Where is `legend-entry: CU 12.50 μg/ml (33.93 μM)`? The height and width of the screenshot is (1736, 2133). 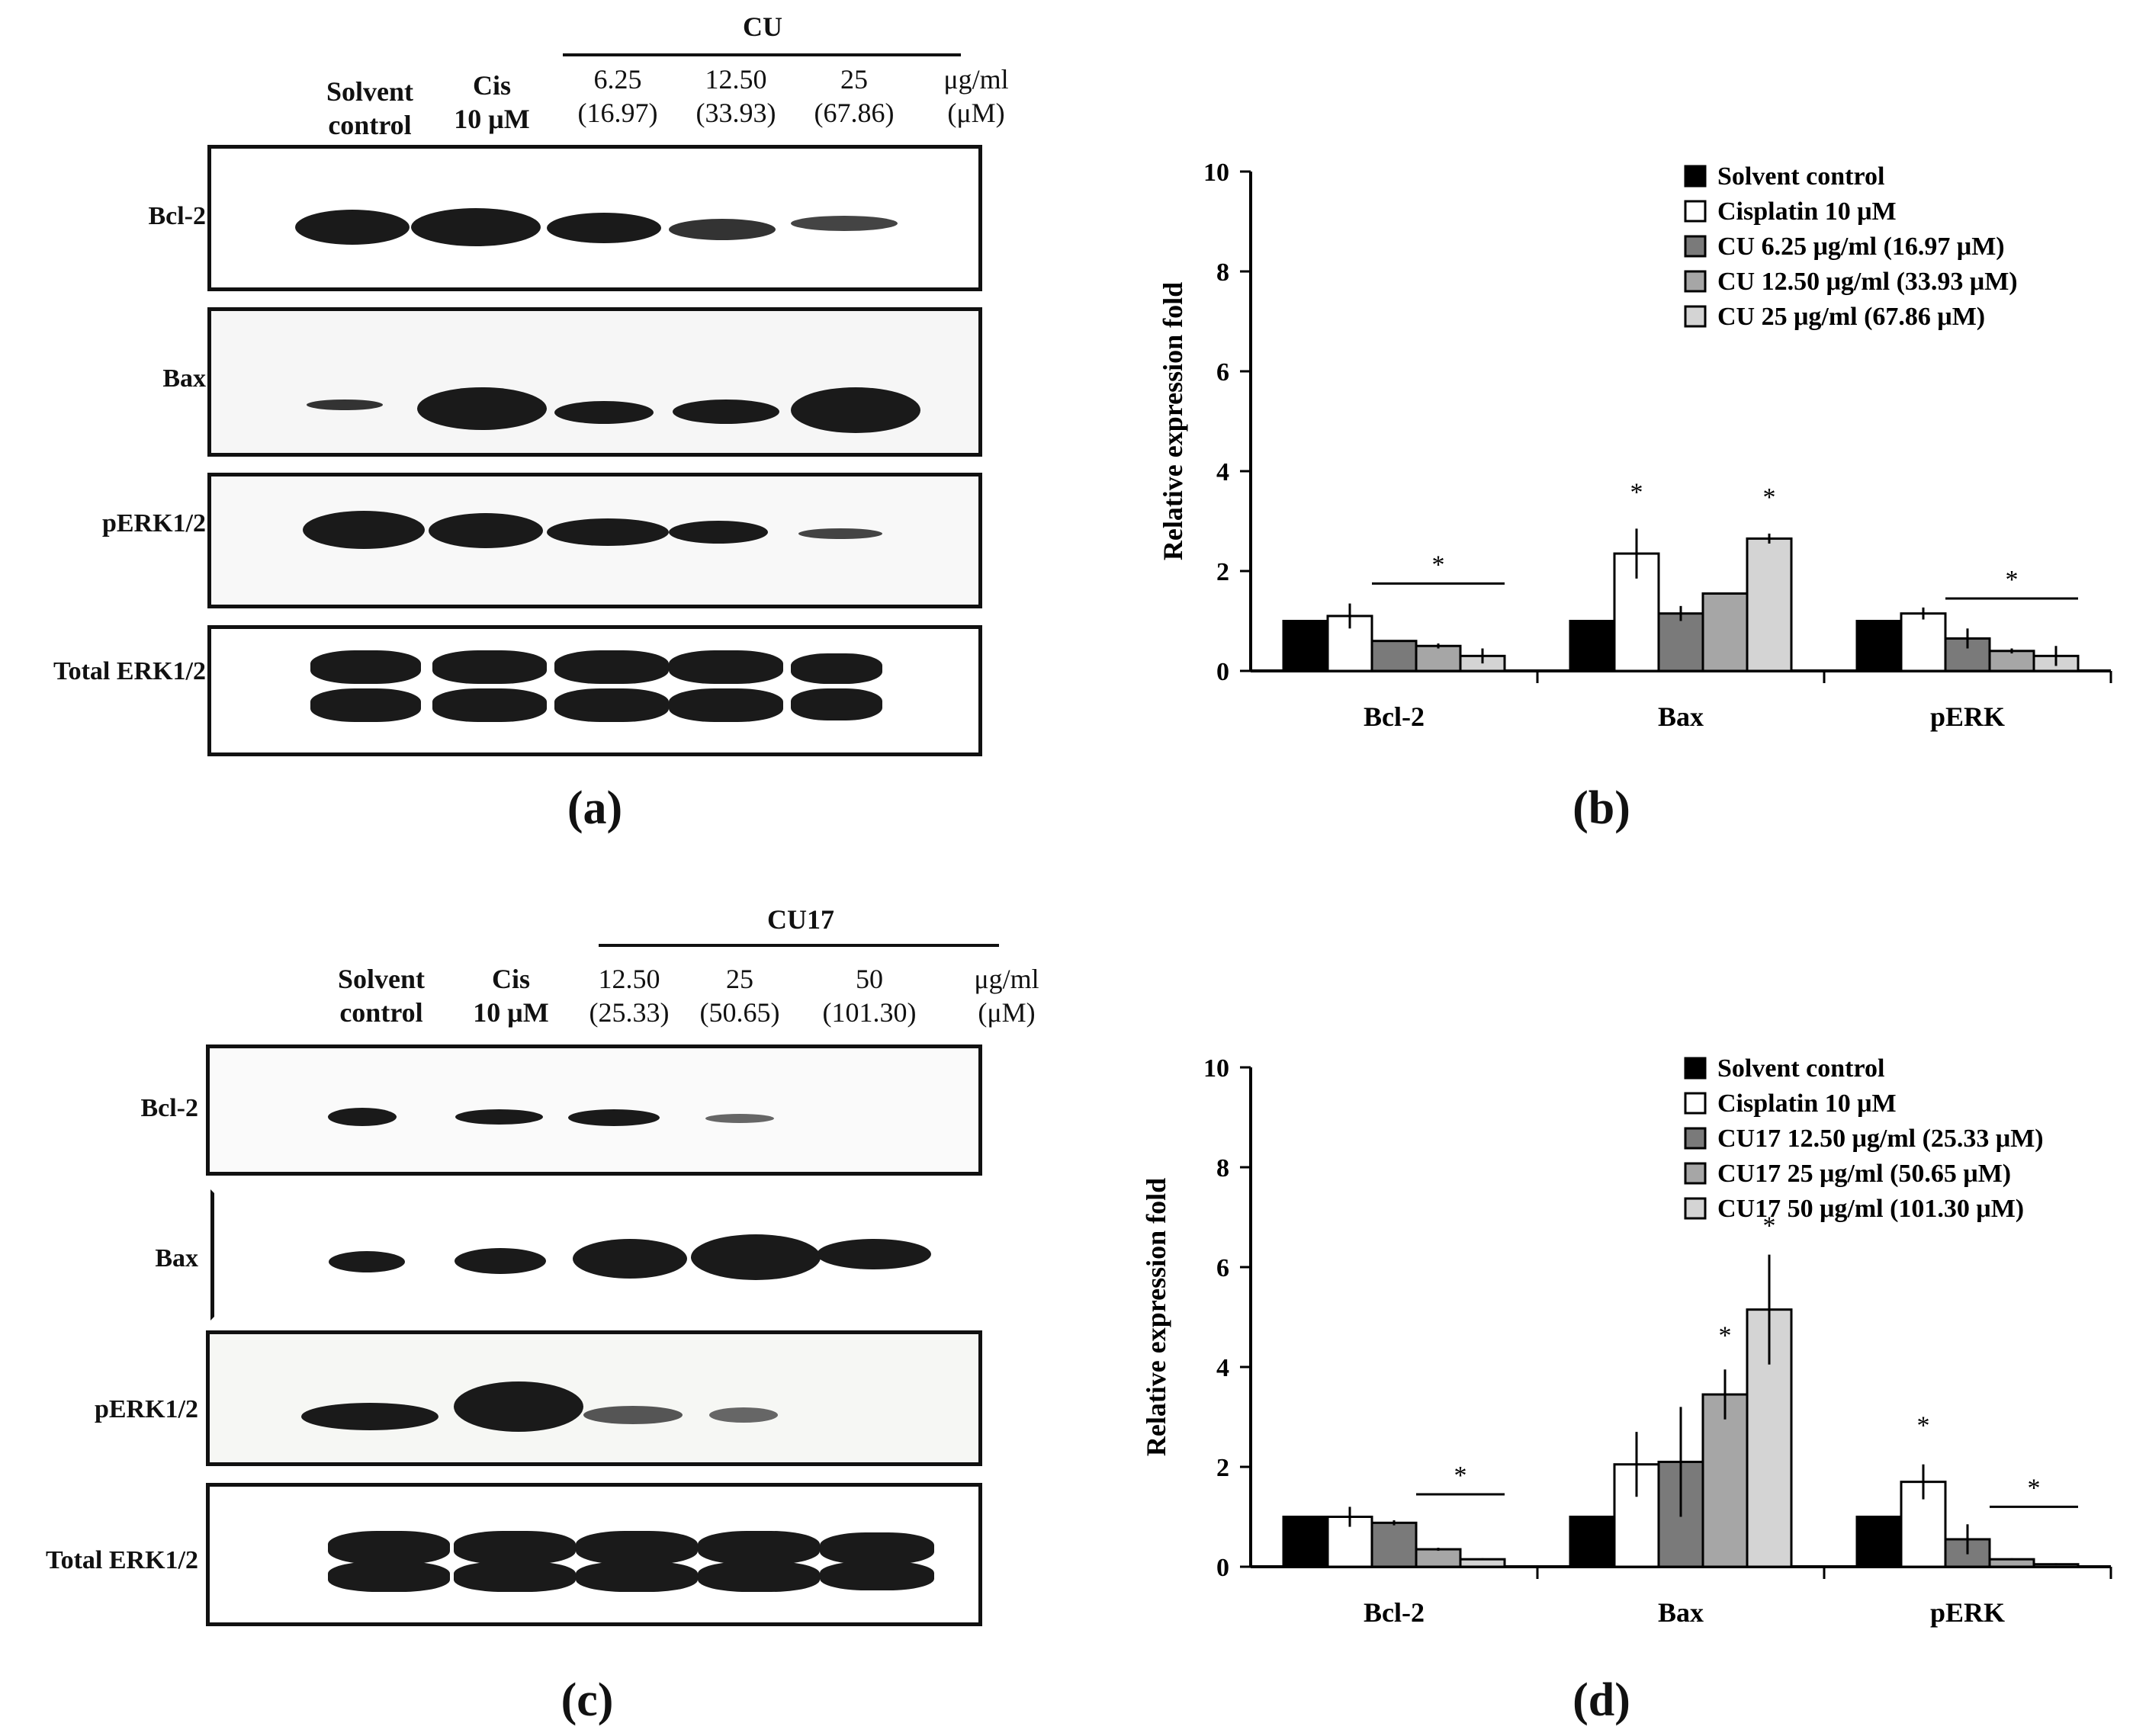
legend-entry: CU 12.50 μg/ml (33.93 μM) is located at coordinates (1867, 282).